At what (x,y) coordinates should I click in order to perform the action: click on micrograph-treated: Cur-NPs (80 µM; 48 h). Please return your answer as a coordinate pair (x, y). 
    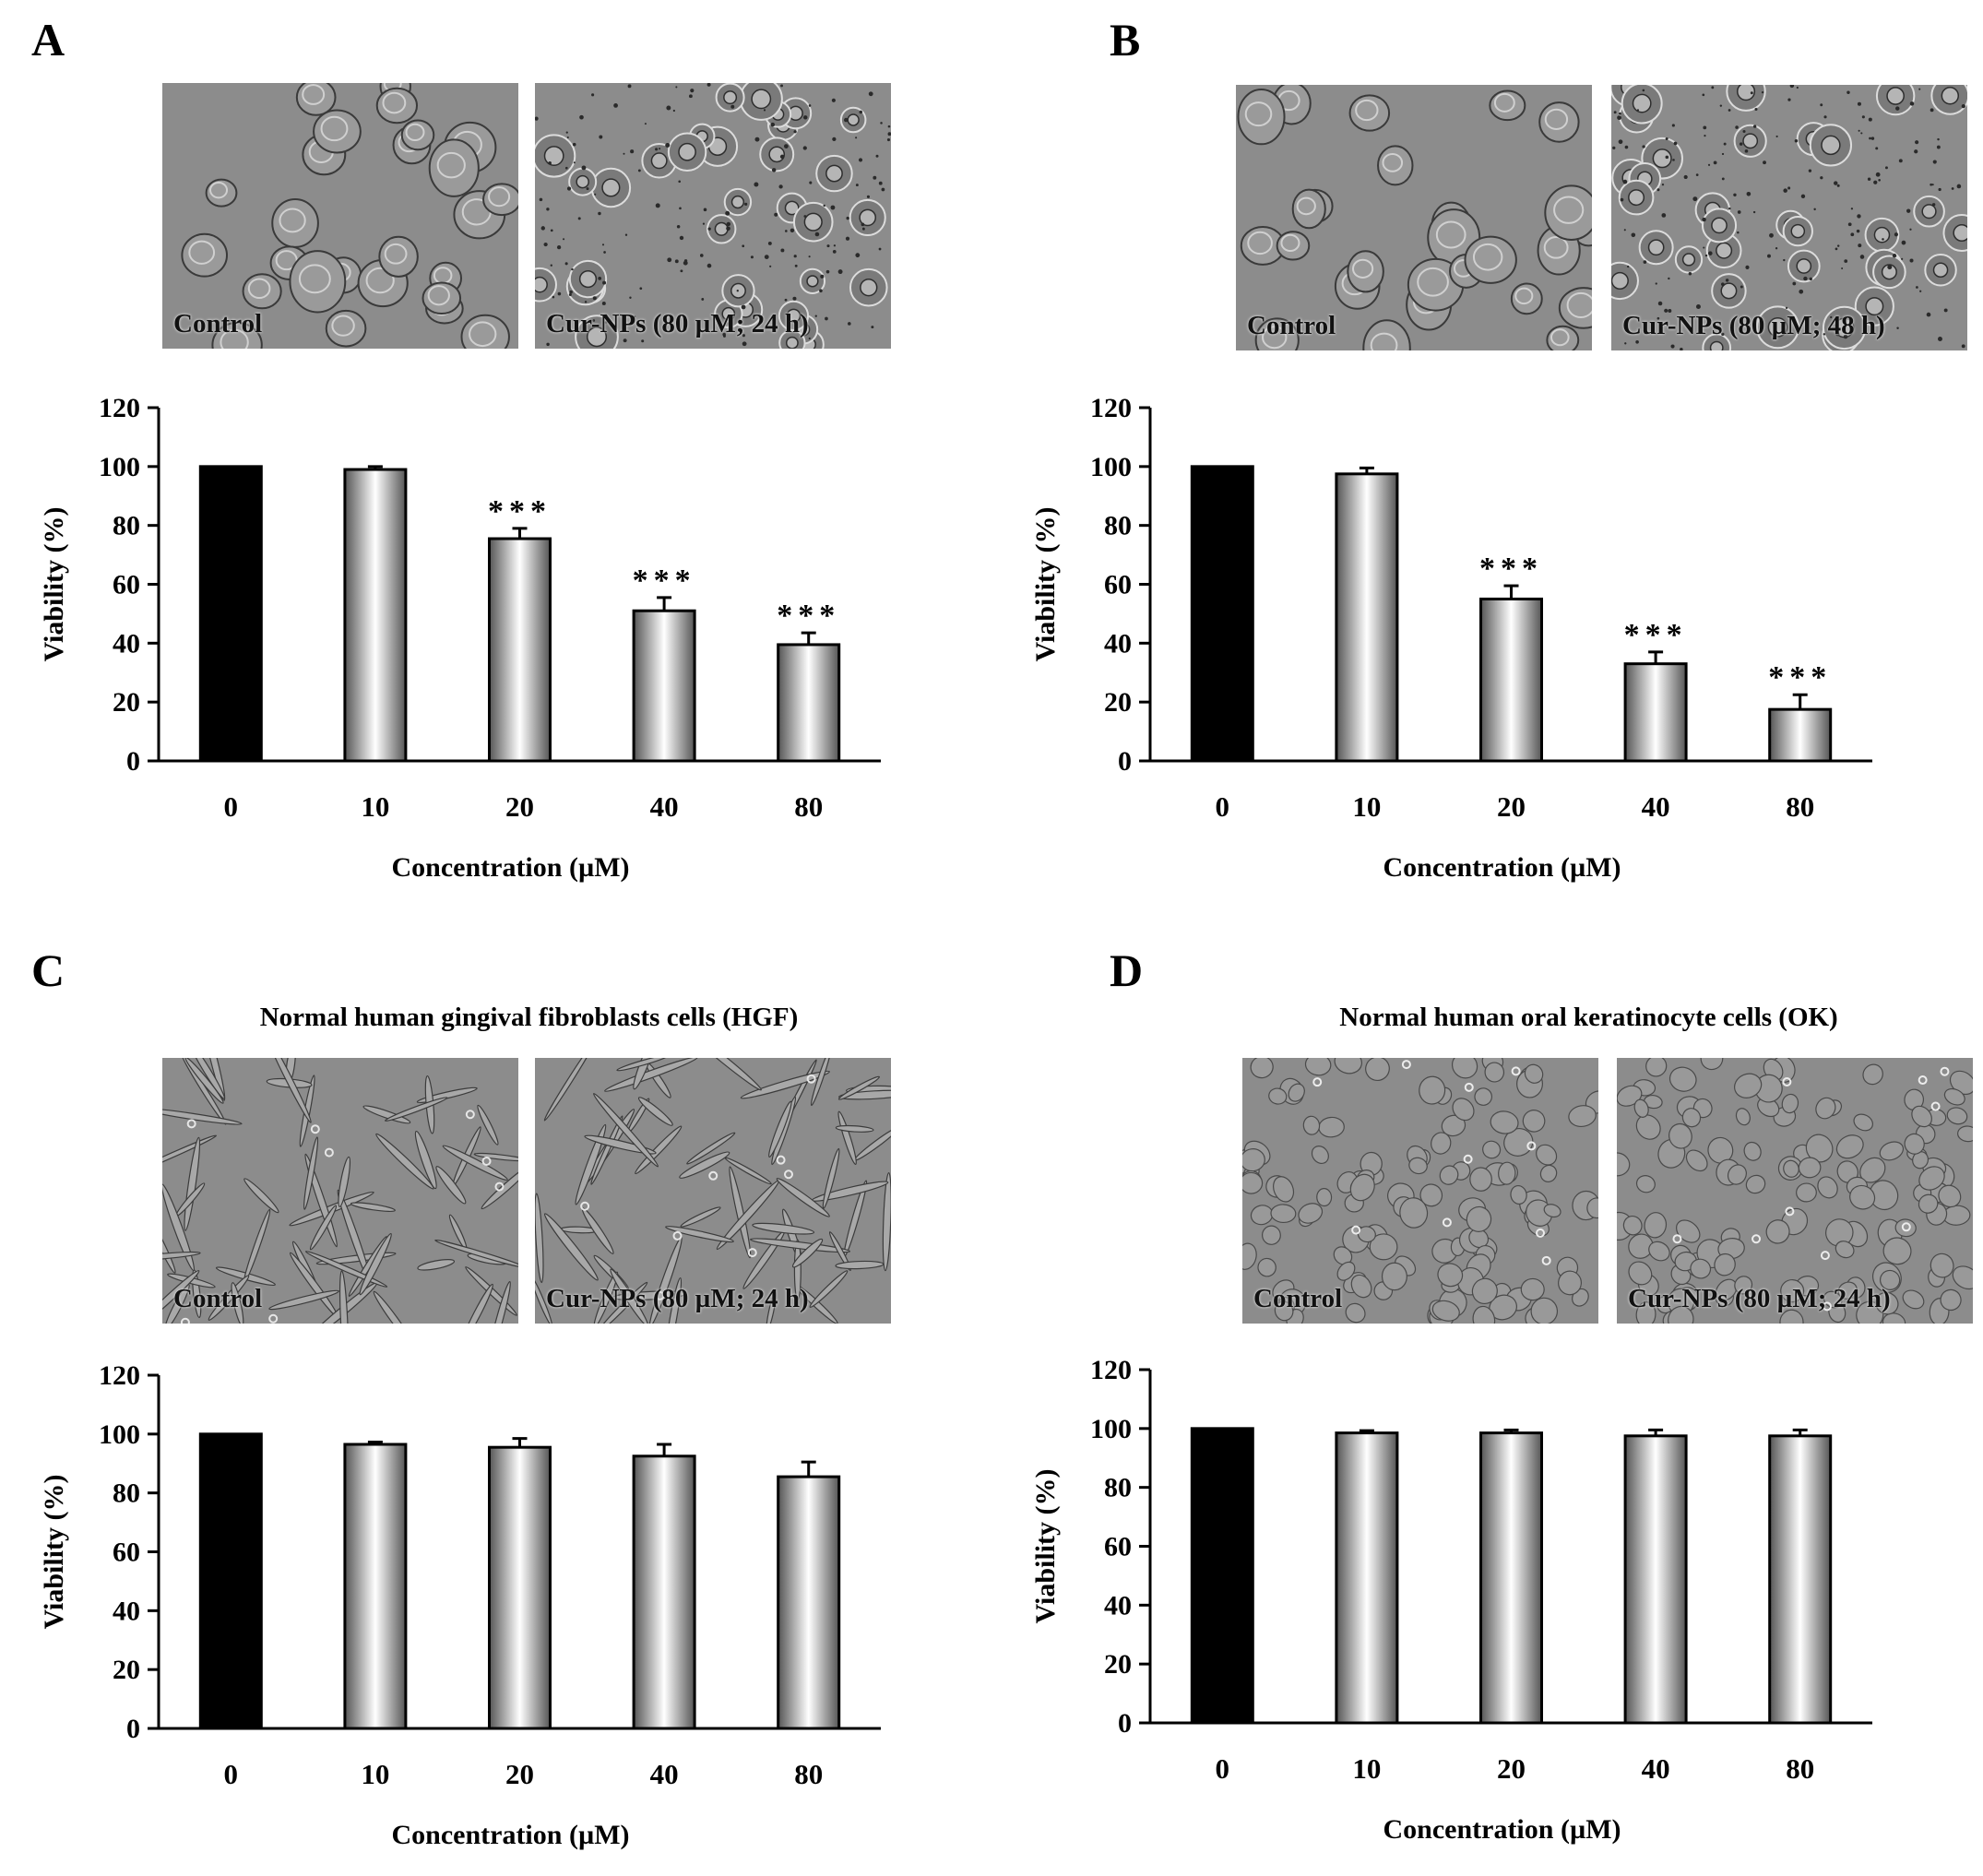
    Looking at the image, I should click on (1789, 218).